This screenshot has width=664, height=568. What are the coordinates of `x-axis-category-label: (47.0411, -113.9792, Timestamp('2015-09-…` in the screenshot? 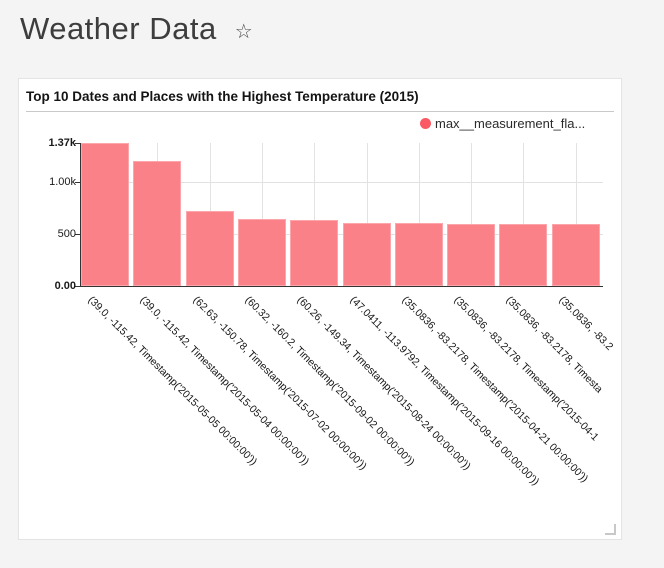 It's located at (444, 391).